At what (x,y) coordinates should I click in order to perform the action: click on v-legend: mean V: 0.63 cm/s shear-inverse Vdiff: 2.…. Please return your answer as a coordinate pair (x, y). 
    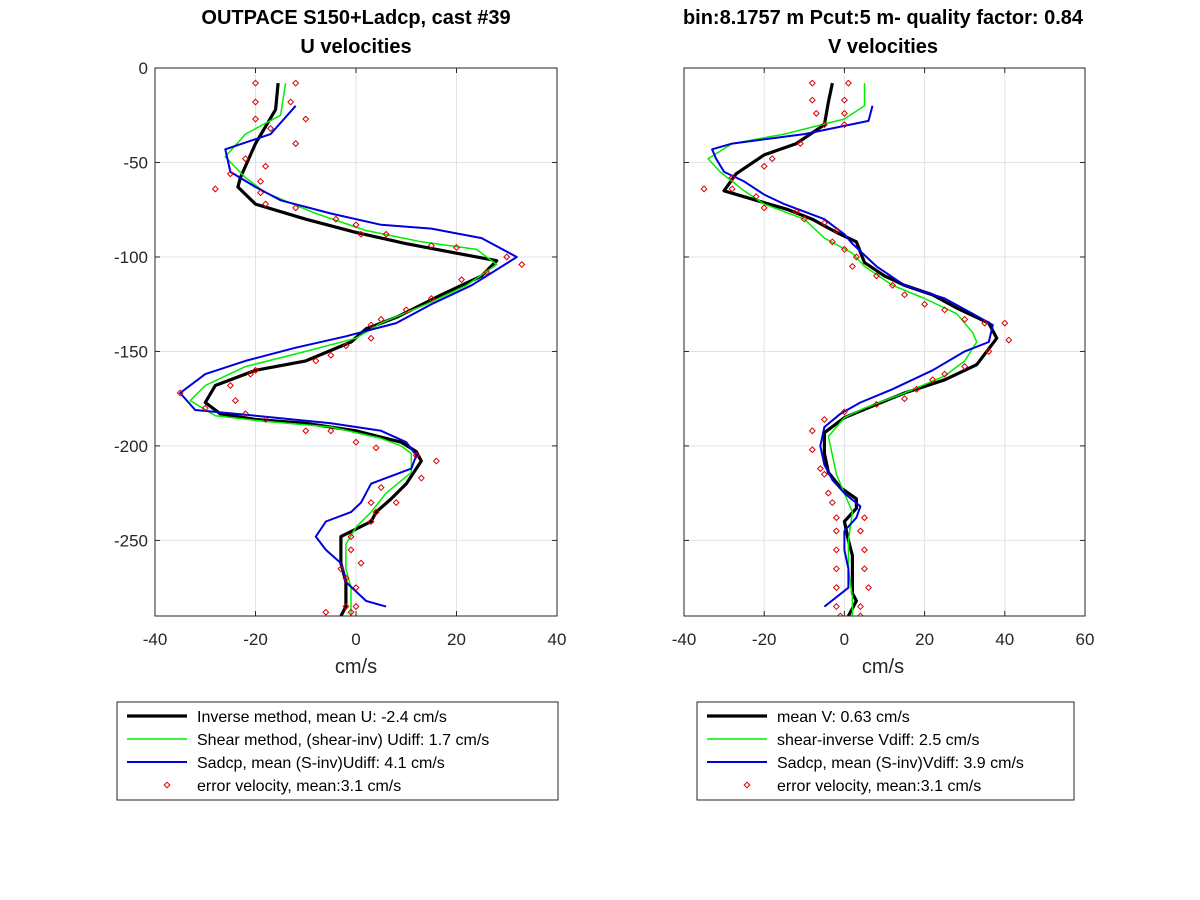
    Looking at the image, I should click on (885, 751).